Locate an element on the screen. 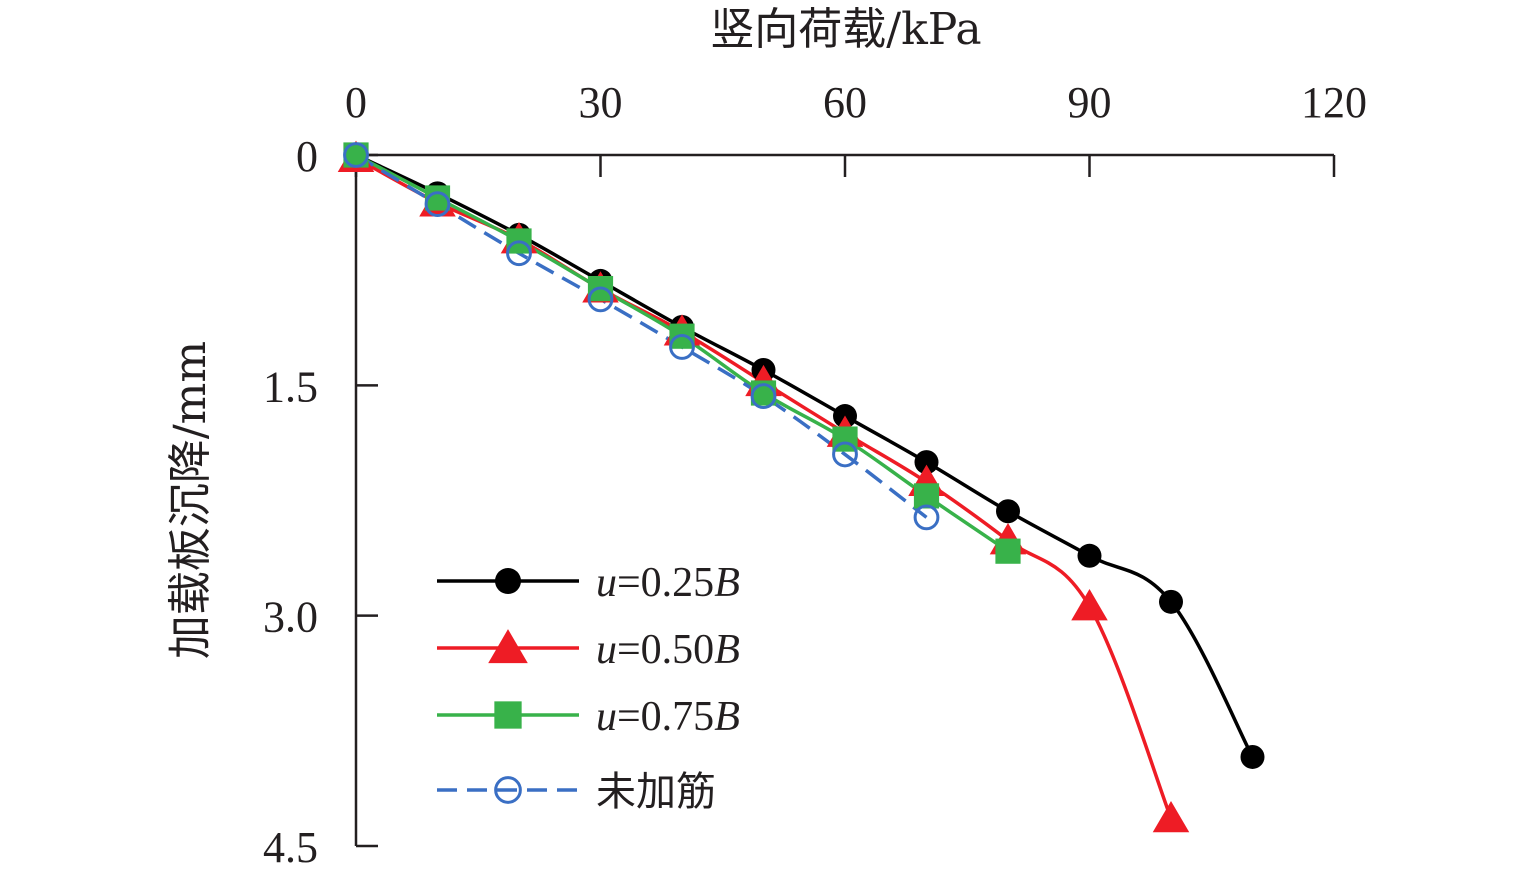 The width and height of the screenshot is (1535, 877). y-tick-label: 3.0 is located at coordinates (290, 617).